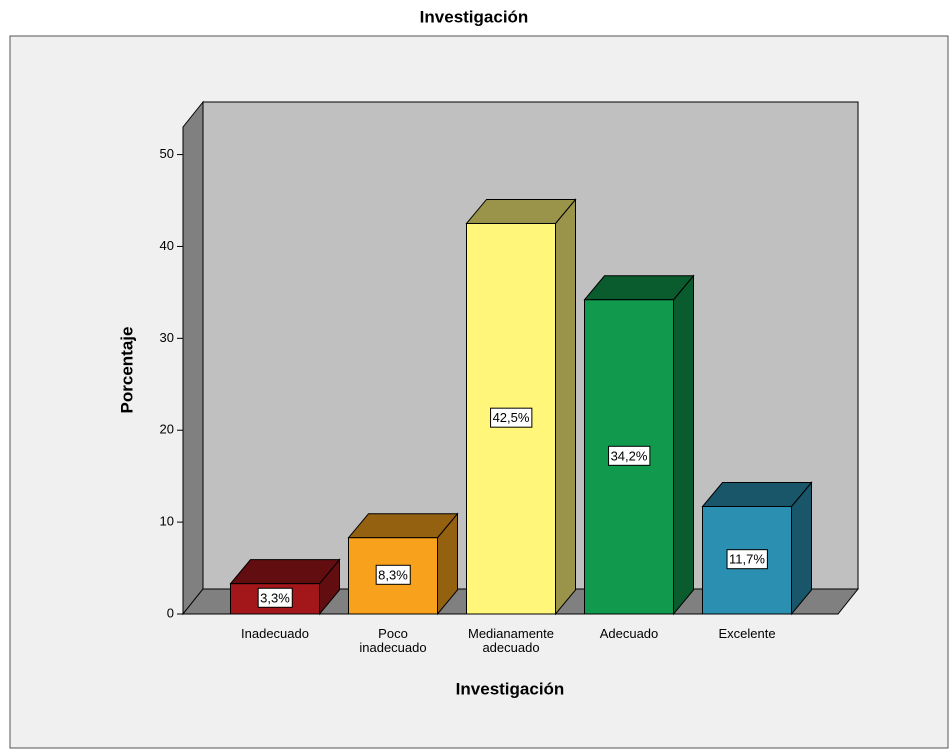  Describe the element at coordinates (167, 153) in the screenshot. I see `y-tick-label: 50` at that location.